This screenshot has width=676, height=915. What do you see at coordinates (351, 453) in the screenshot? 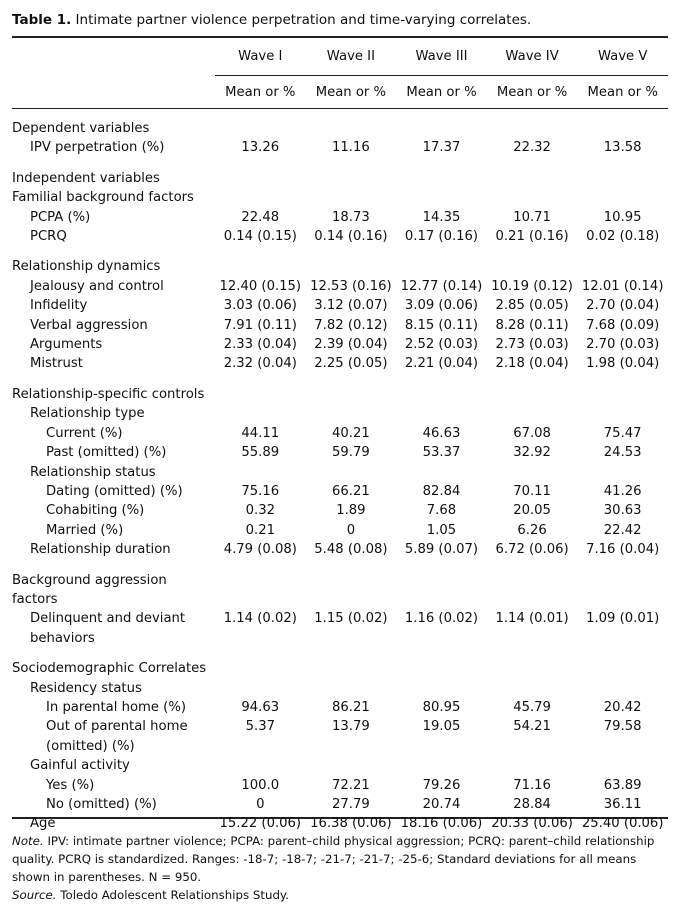
I see `cell-value: 59.79` at bounding box center [351, 453].